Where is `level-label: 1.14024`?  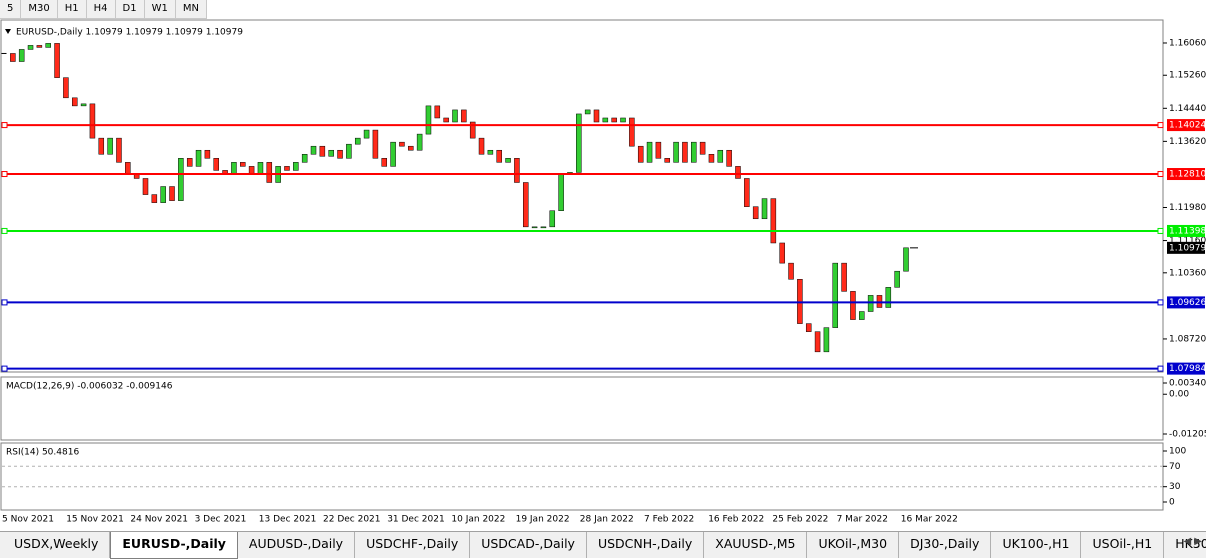 level-label: 1.14024 is located at coordinates (1187, 126).